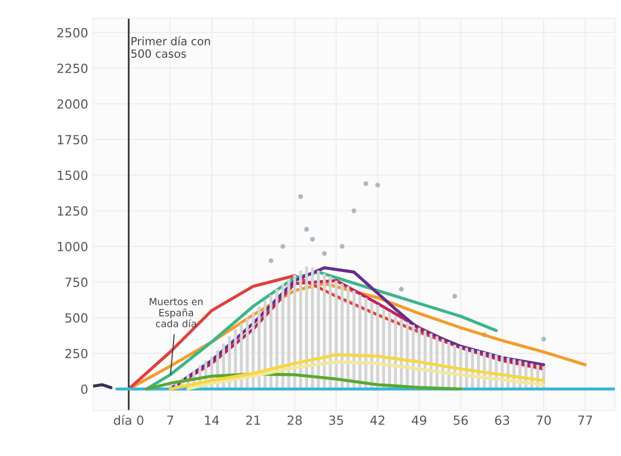 Image resolution: width=621 pixels, height=456 pixels. I want to click on y-tick-label: 750, so click(76, 282).